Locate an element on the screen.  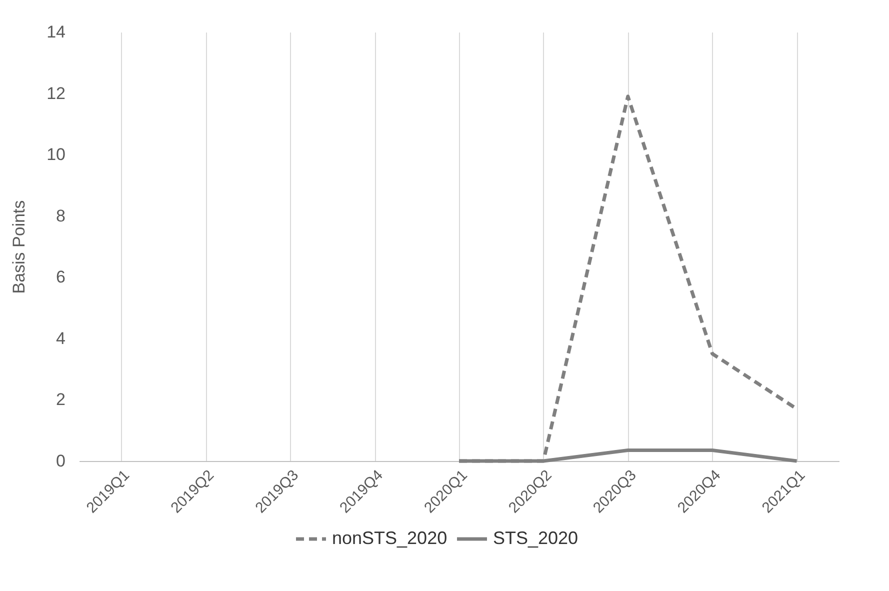
y-tick-label: 0 is located at coordinates (61, 461).